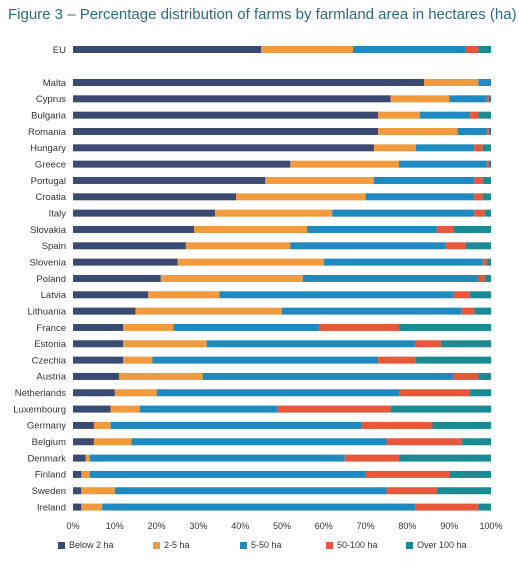 Image resolution: width=519 pixels, height=561 pixels. What do you see at coordinates (182, 164) in the screenshot?
I see `bar-segment-greece-below-2-ha` at bounding box center [182, 164].